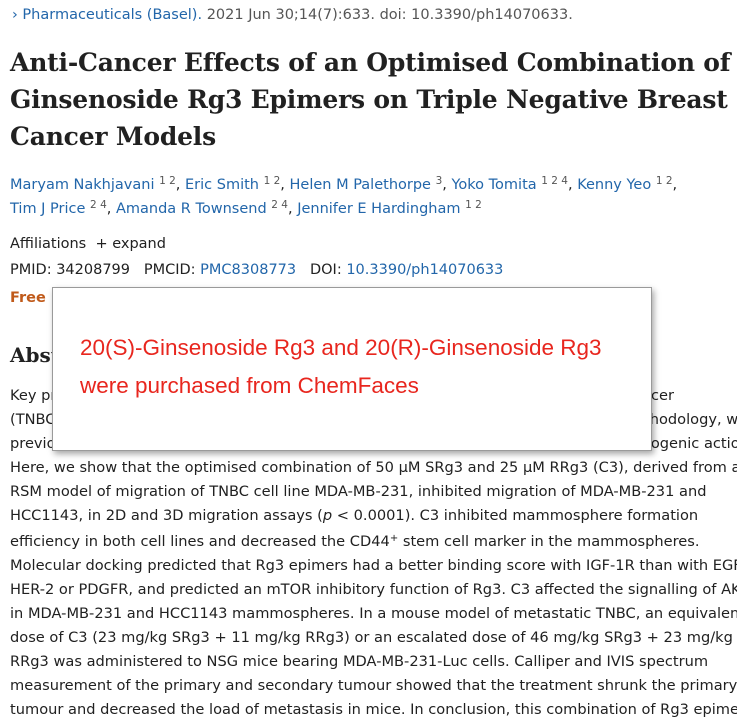 This screenshot has width=737, height=722. I want to click on affiliations: Affiliations + expand, so click(88, 244).